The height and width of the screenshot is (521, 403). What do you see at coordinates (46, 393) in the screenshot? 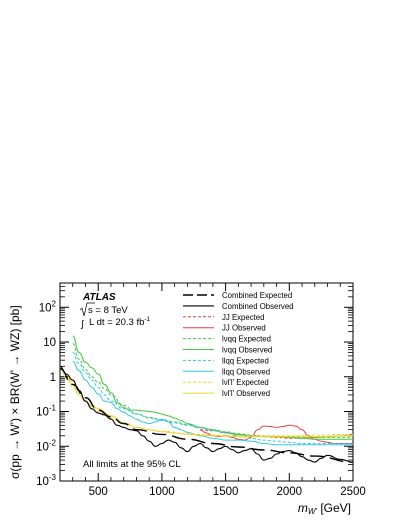
I see `y-tick-labels: 10² 10 1 10⁻¹ 10⁻² 10⁻³` at bounding box center [46, 393].